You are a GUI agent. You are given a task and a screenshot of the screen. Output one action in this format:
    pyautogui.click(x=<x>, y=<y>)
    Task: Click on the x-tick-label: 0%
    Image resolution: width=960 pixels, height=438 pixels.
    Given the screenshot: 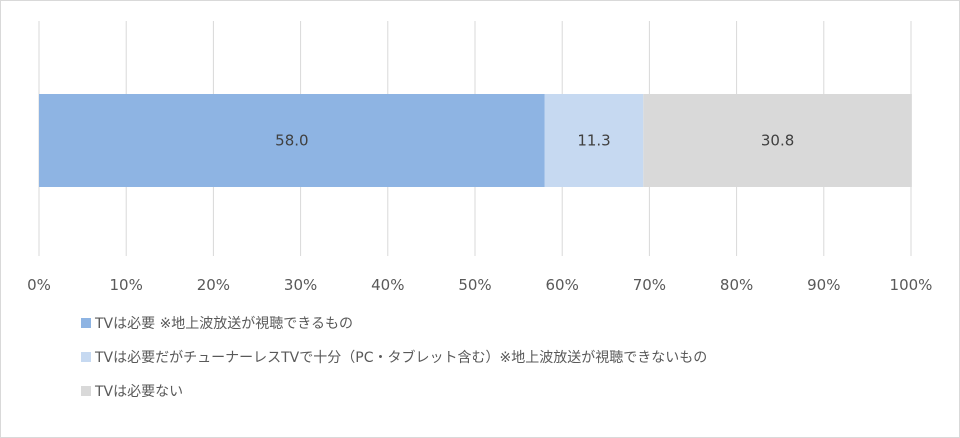 What is the action you would take?
    pyautogui.click(x=39, y=285)
    